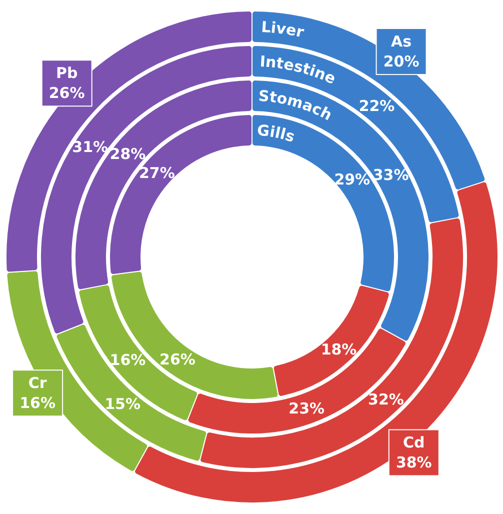  What do you see at coordinates (156, 173) in the screenshot?
I see `data-label: 27%` at bounding box center [156, 173].